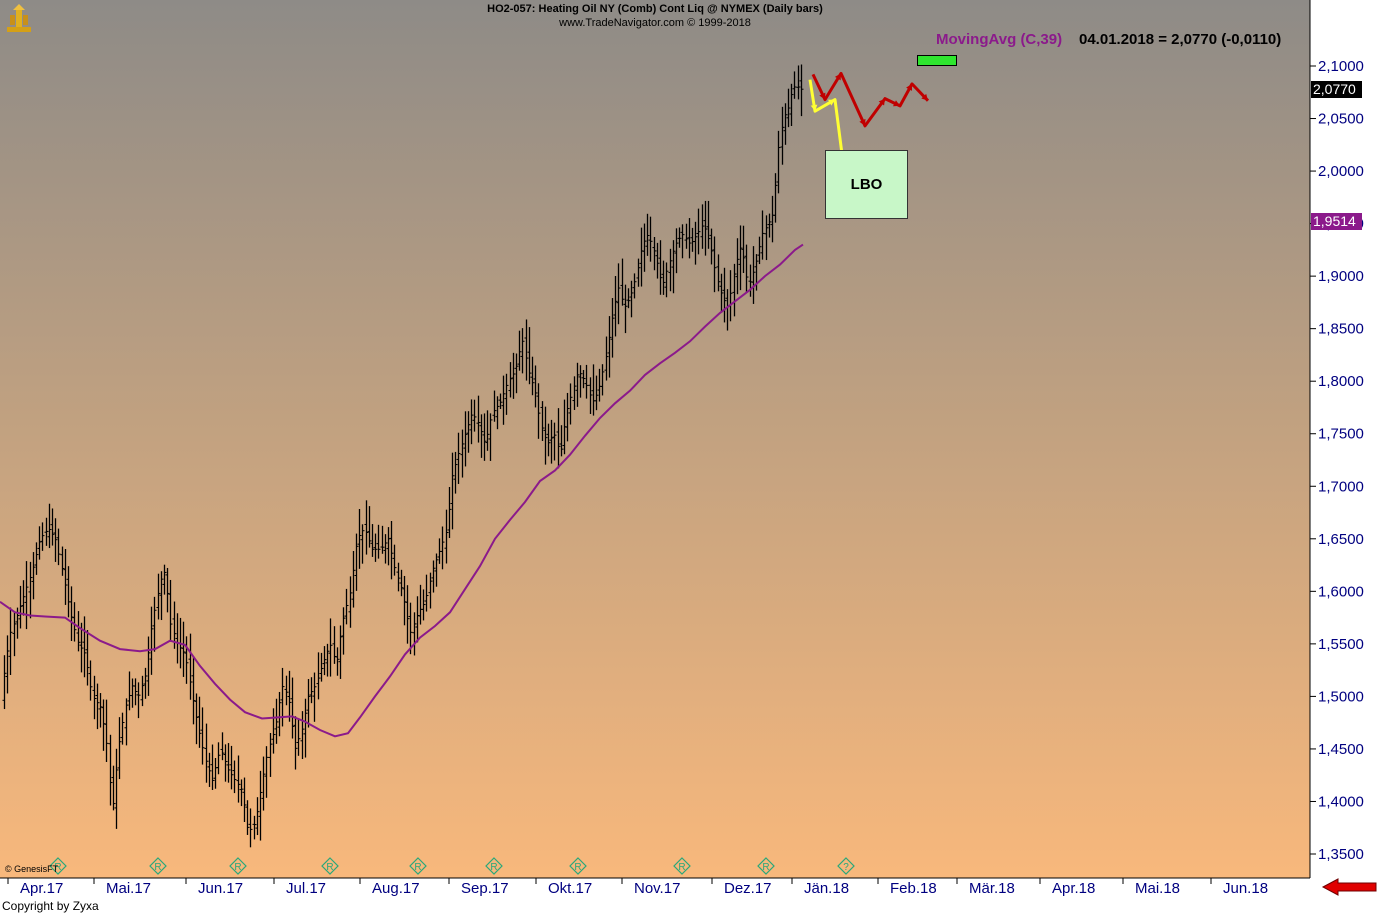 The image size is (1385, 914). What do you see at coordinates (485, 888) in the screenshot?
I see `x-tick-label: Sep.17` at bounding box center [485, 888].